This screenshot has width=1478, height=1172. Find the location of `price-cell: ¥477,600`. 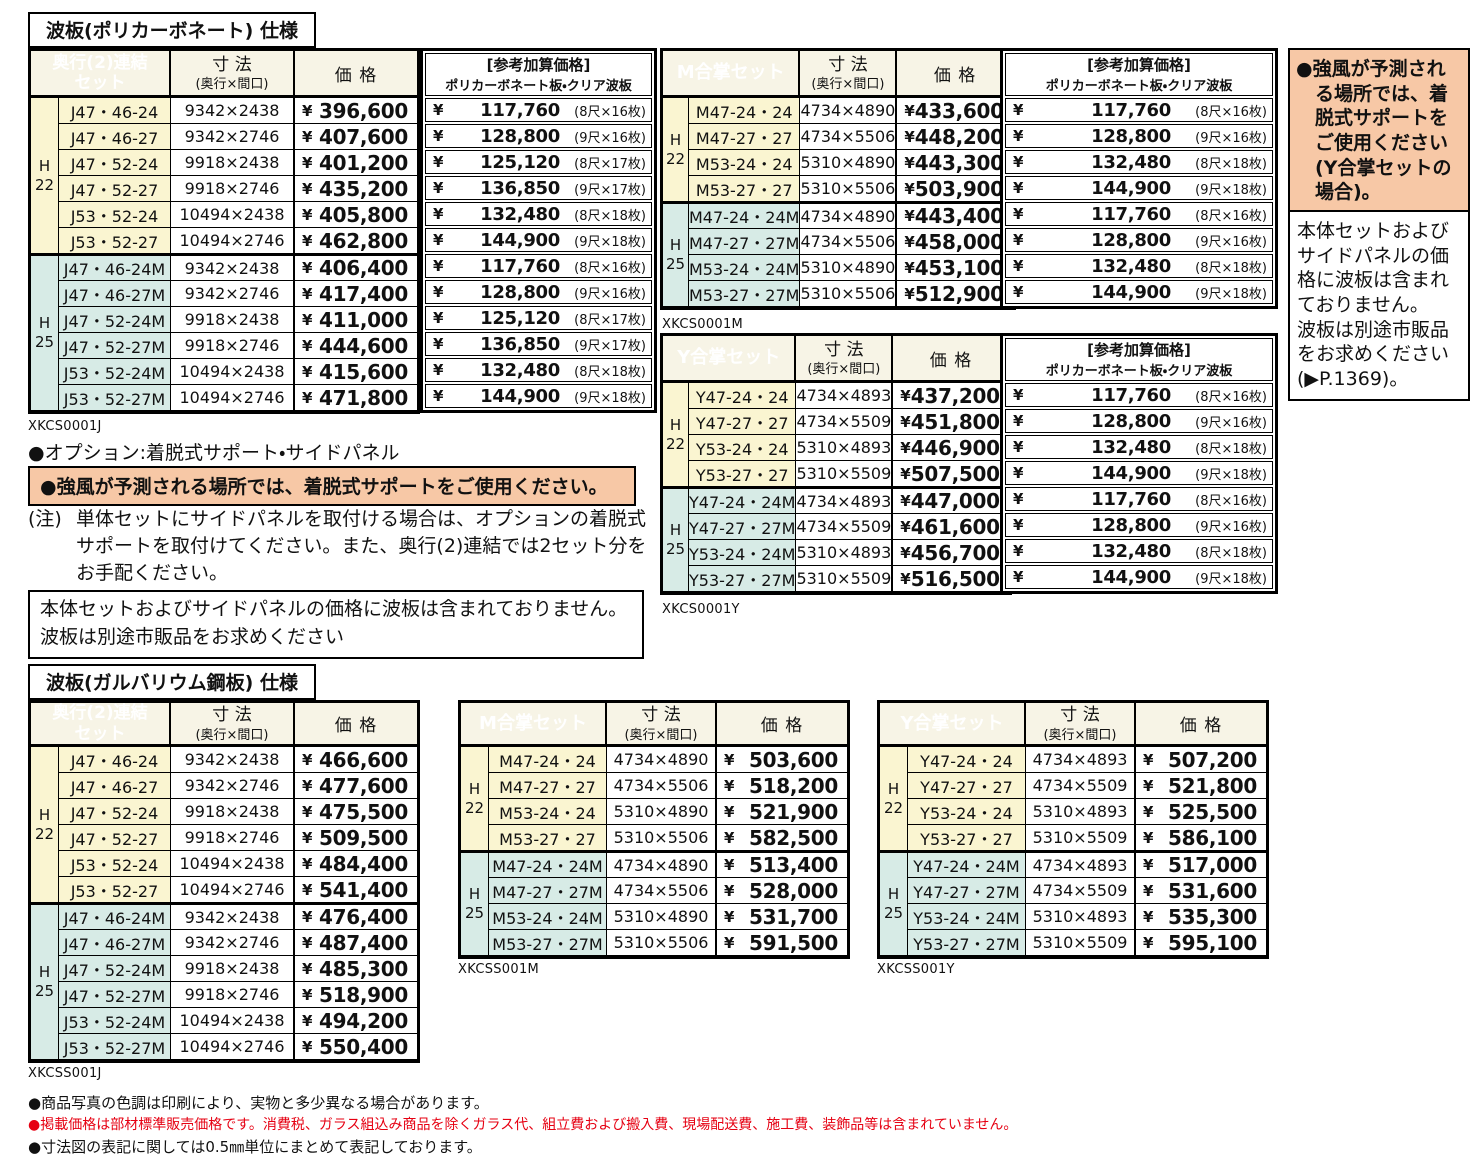

price-cell: ¥477,600 is located at coordinates (356, 786).